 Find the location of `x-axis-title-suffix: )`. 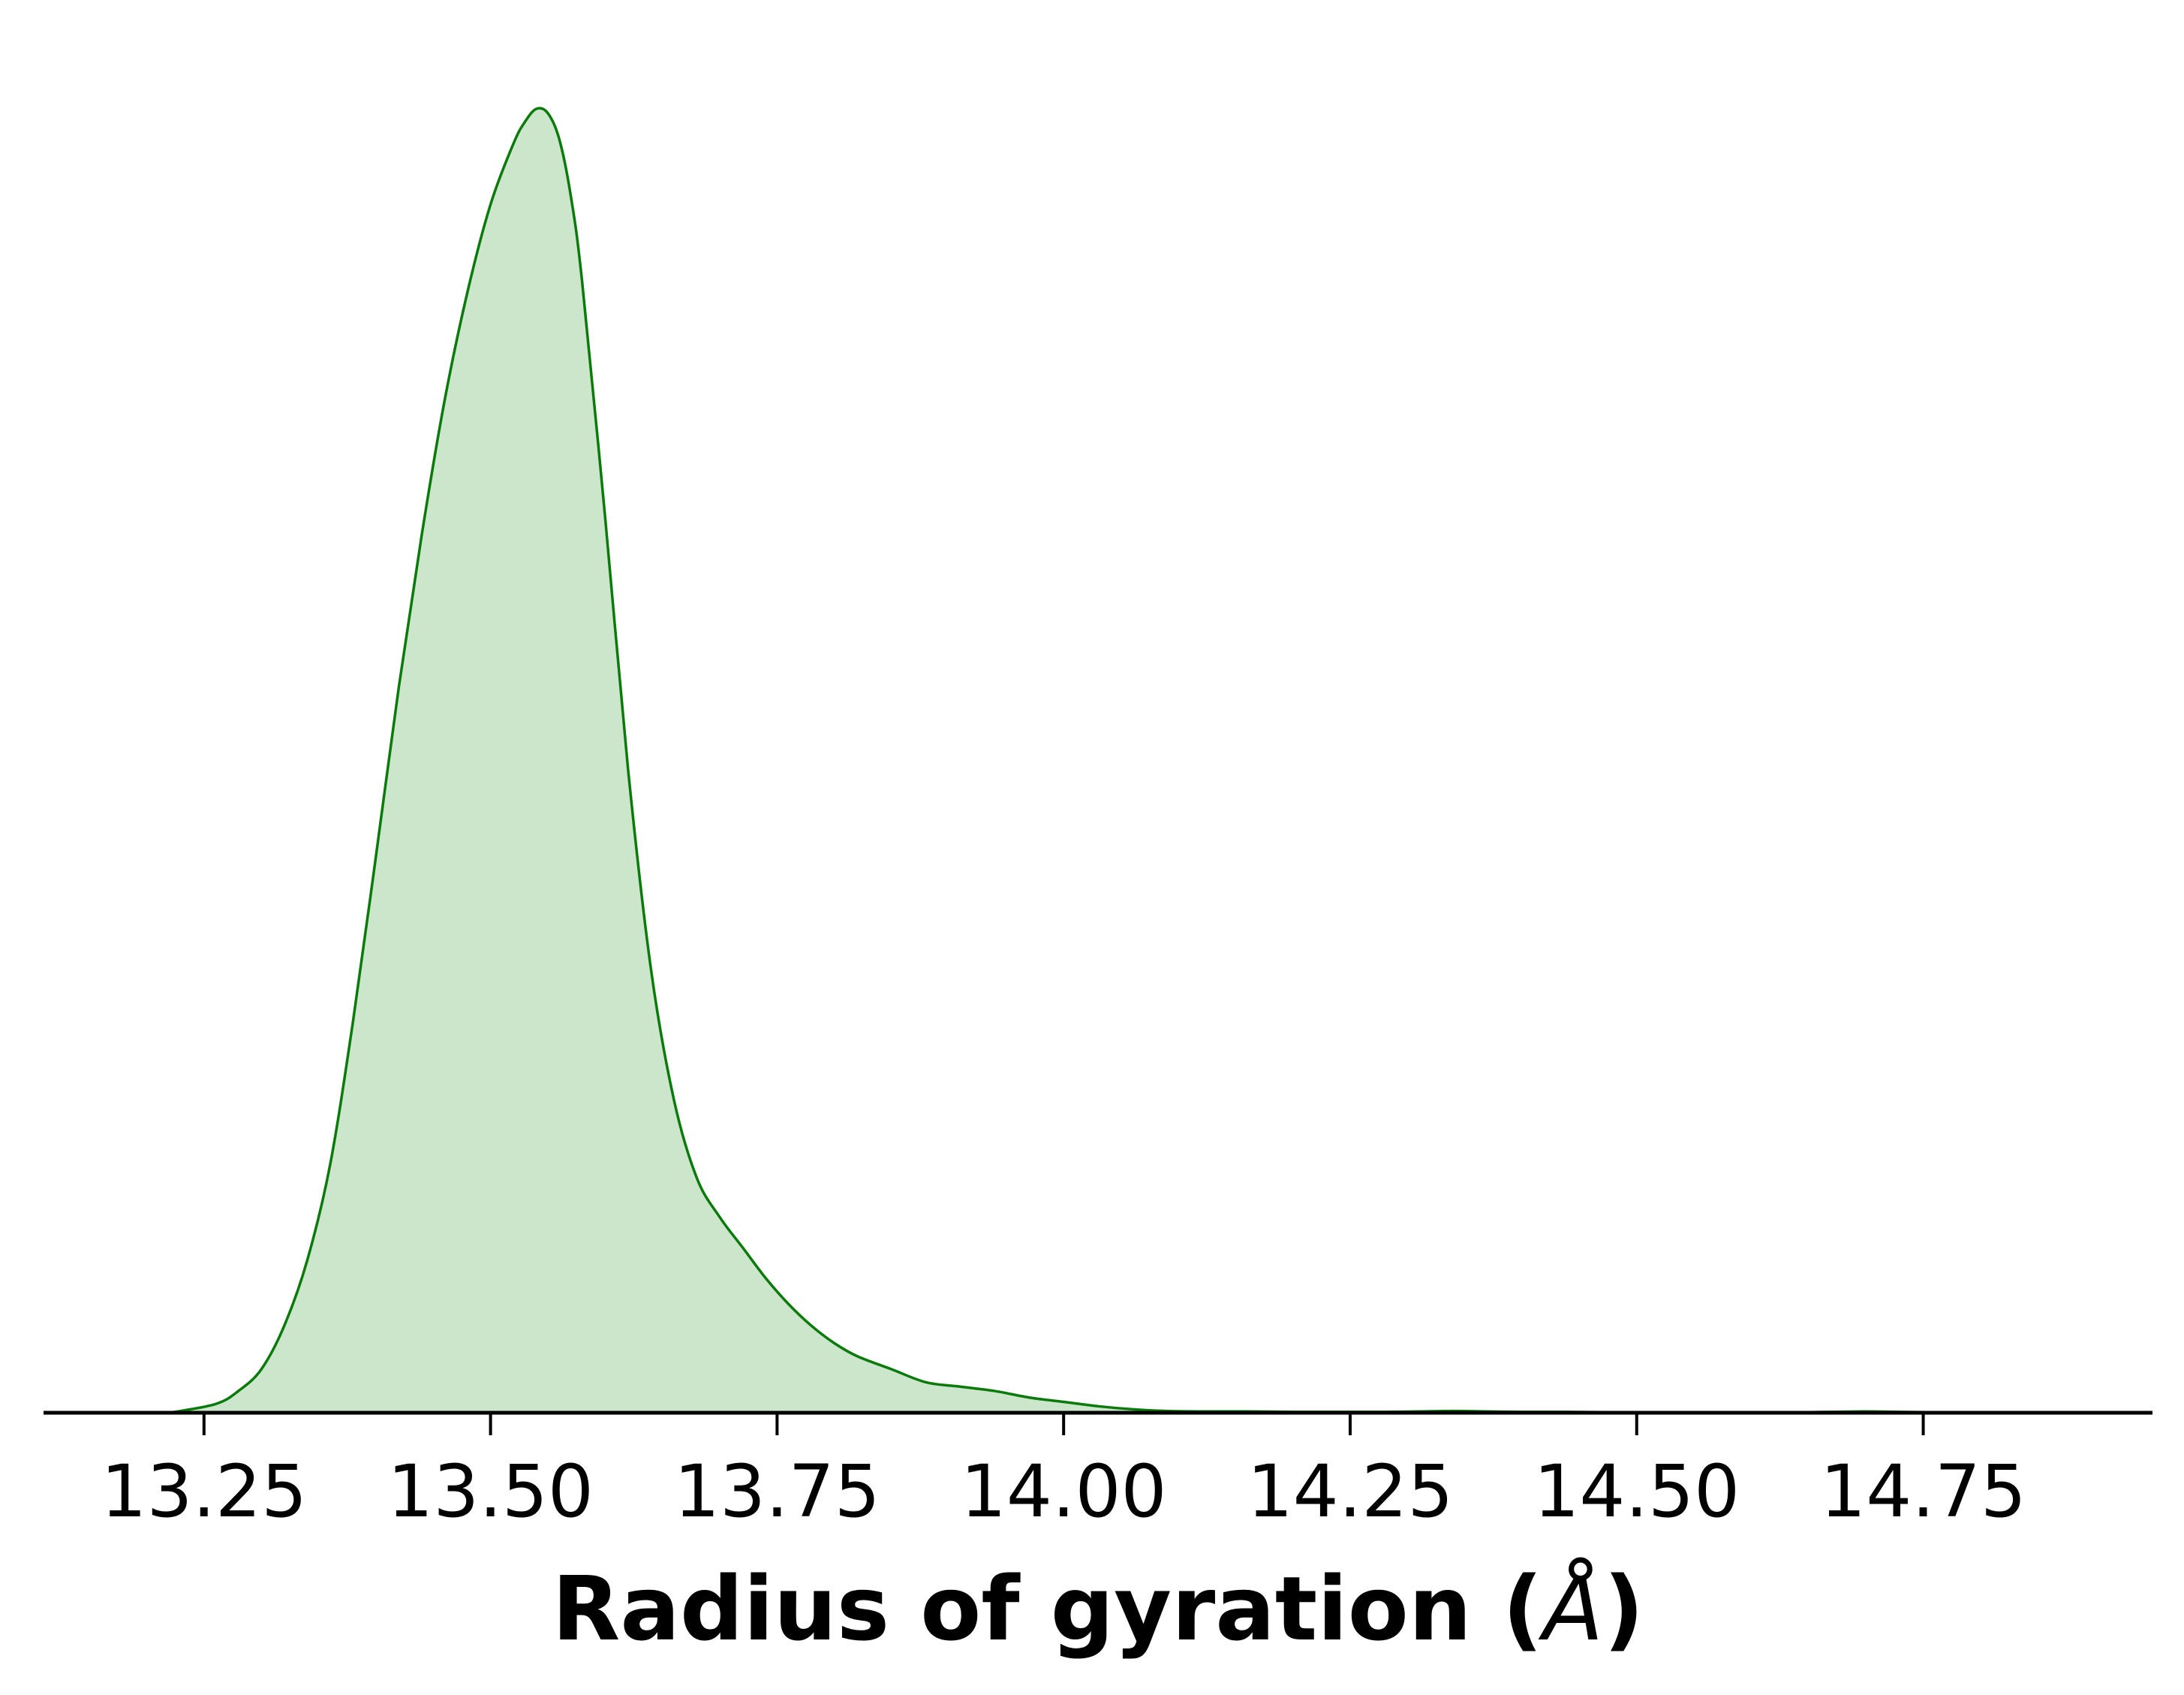

x-axis-title-suffix: ) is located at coordinates (1624, 1608).